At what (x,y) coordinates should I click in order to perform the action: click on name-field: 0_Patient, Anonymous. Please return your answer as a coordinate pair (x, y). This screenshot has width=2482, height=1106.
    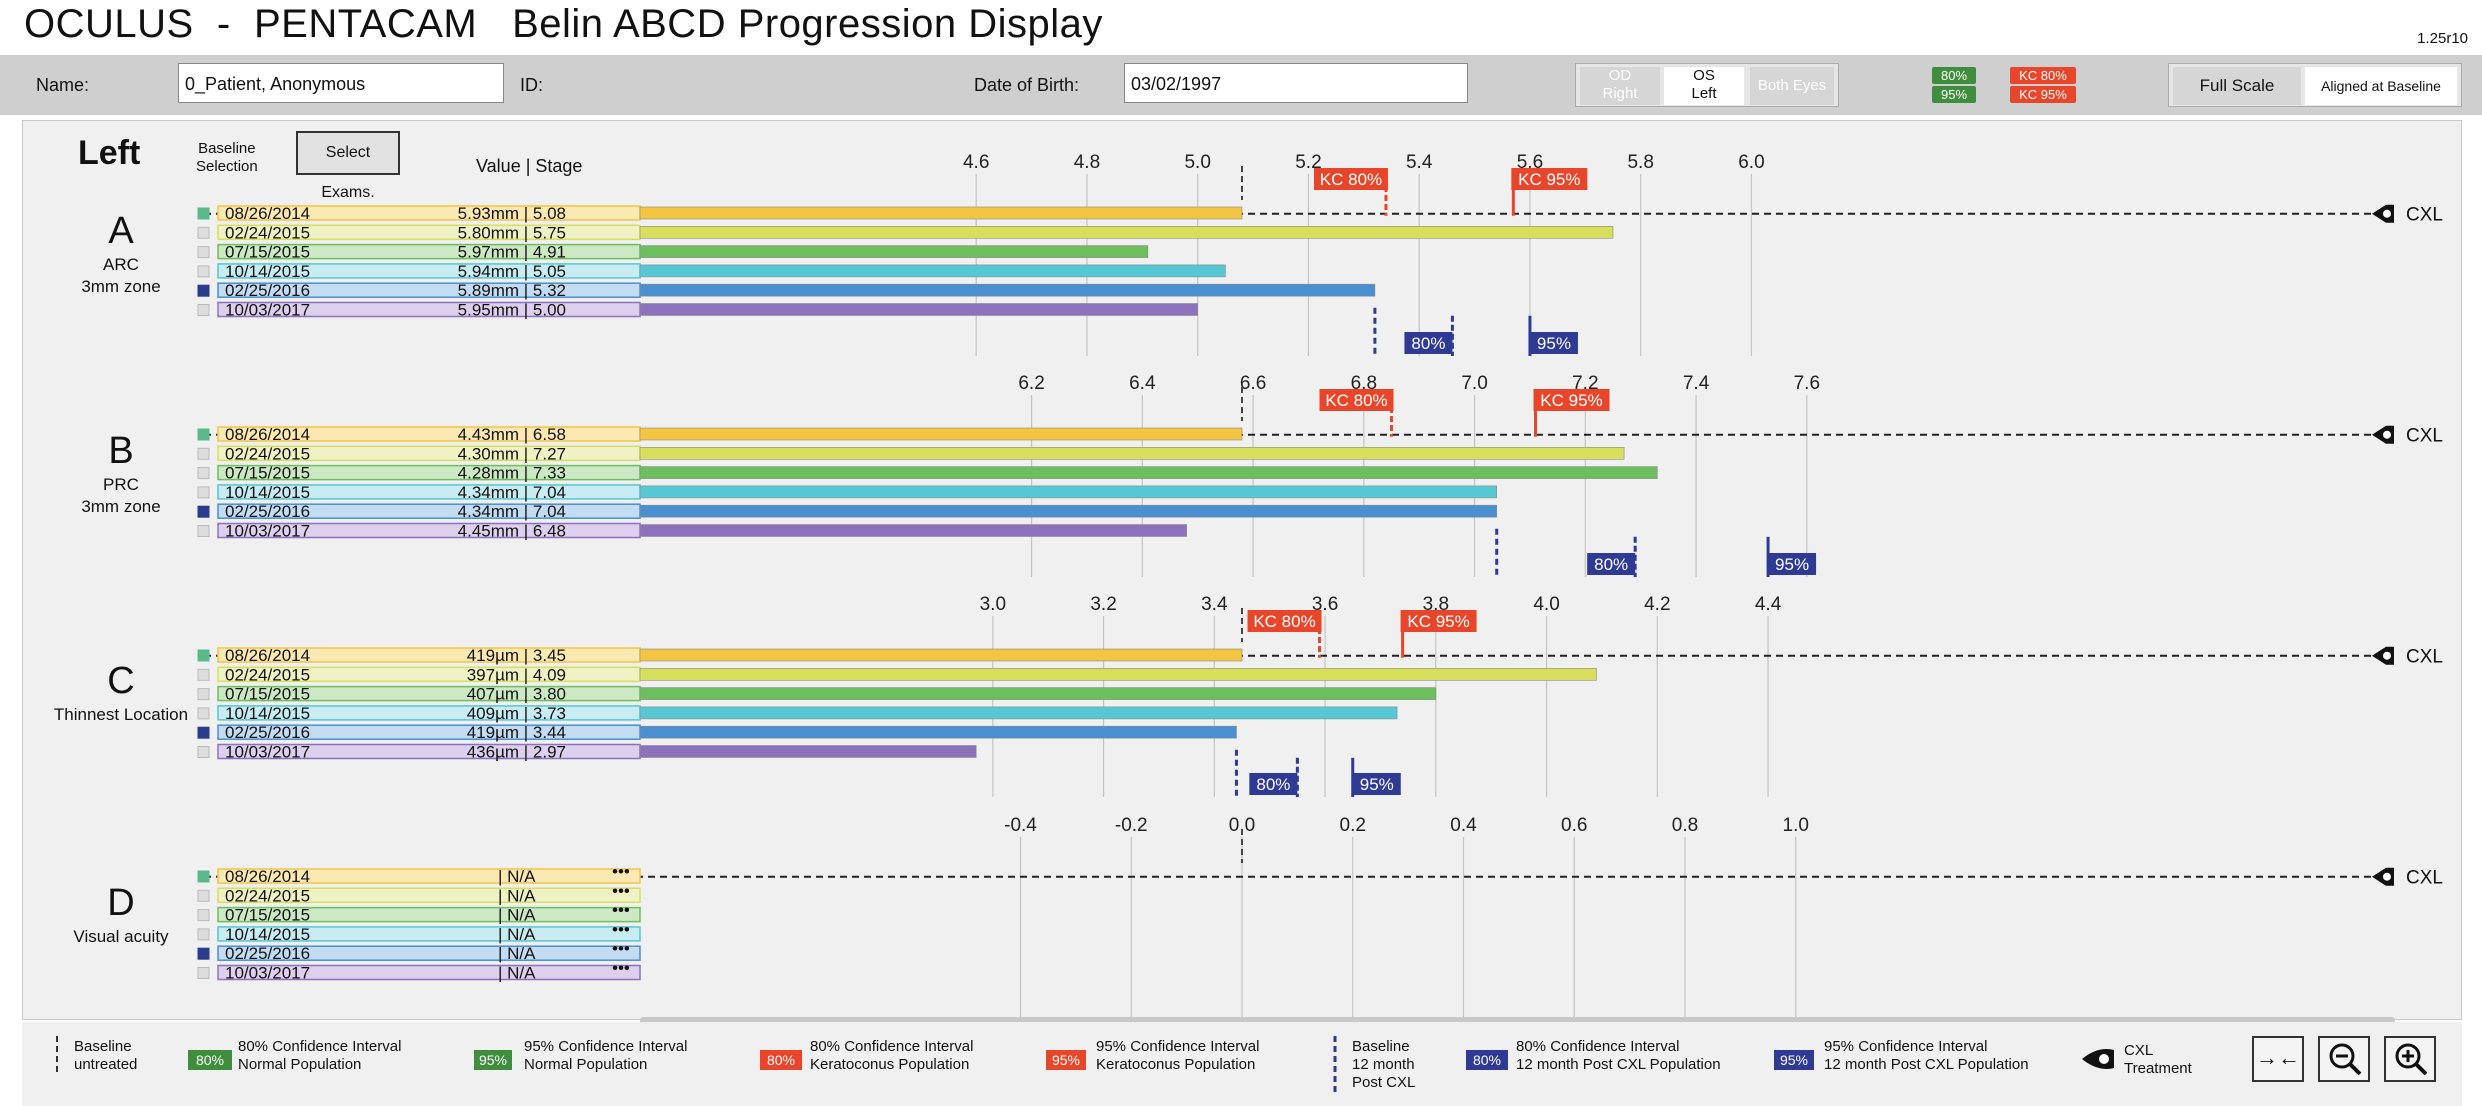
    Looking at the image, I should click on (341, 83).